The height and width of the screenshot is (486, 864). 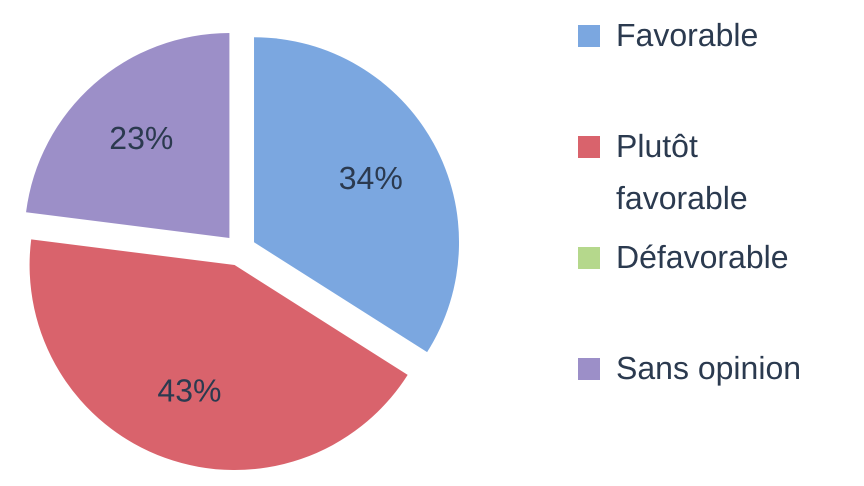 What do you see at coordinates (687, 35) in the screenshot?
I see `legend-label: Favorable` at bounding box center [687, 35].